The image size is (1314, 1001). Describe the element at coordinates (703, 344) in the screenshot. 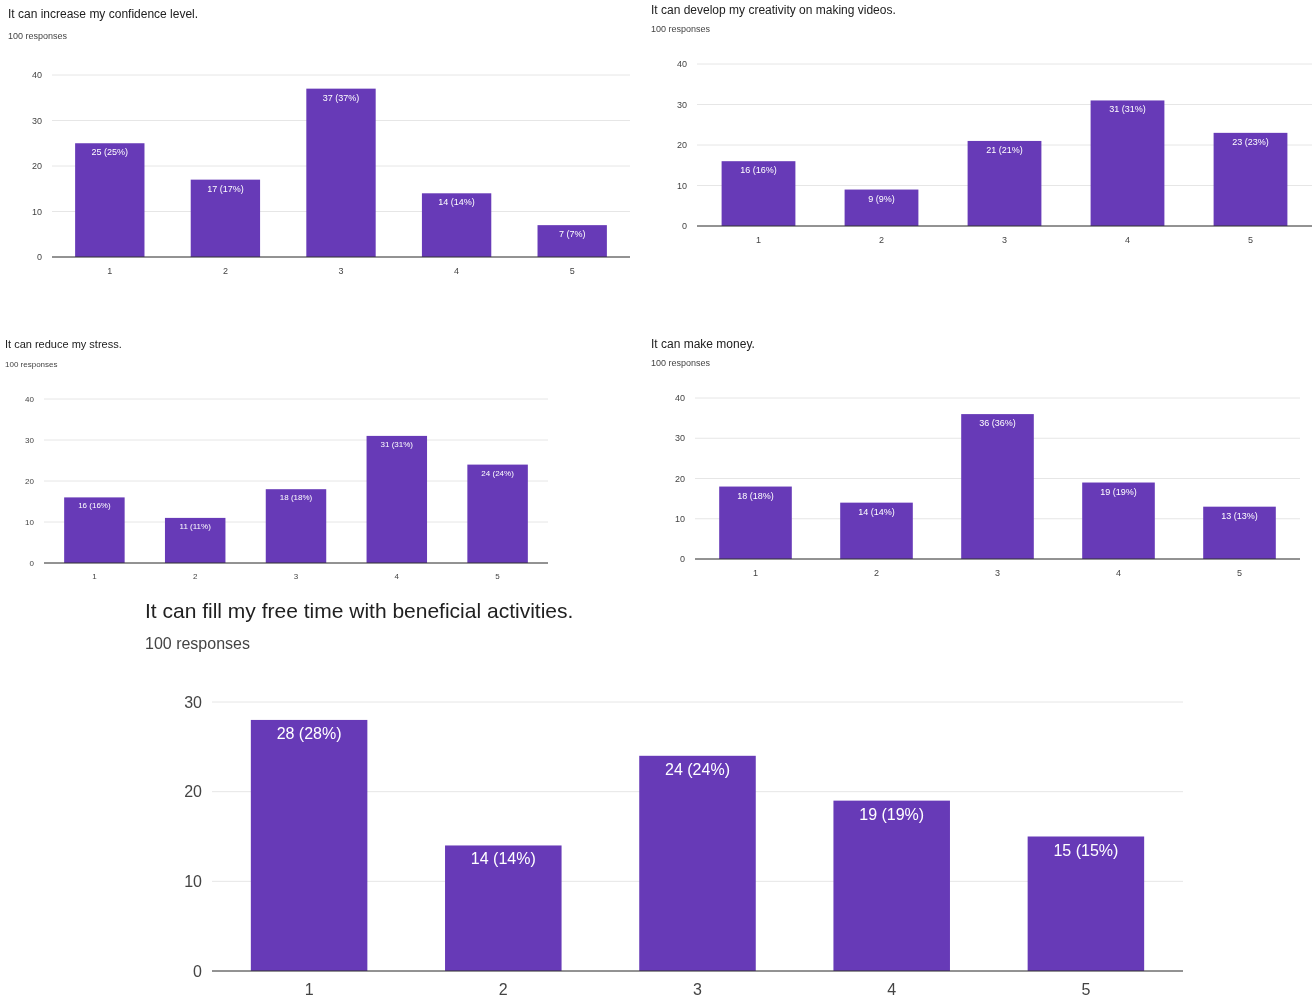

I see `chart-title: It can make money.` at that location.